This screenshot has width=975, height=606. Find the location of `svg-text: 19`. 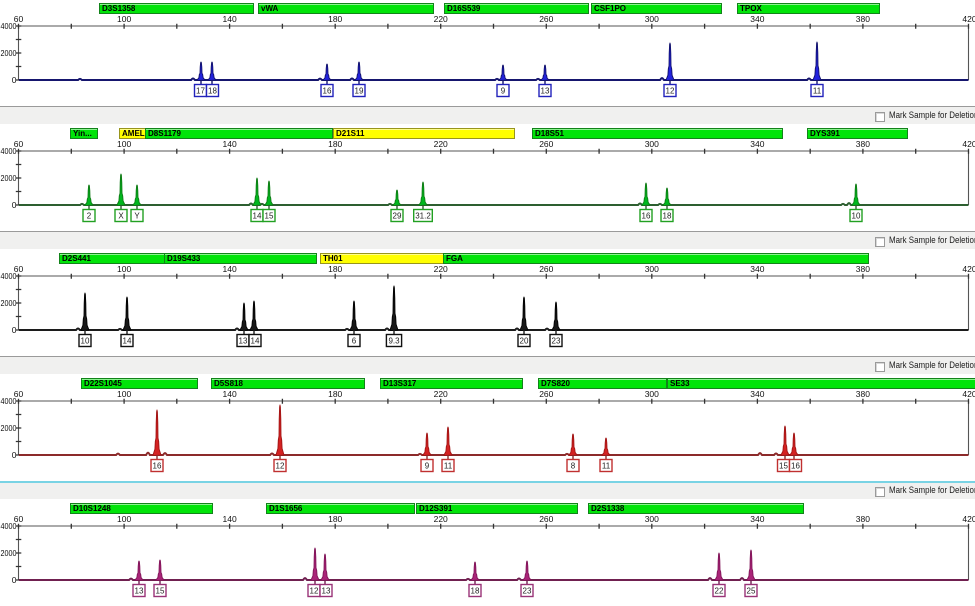

svg-text: 19 is located at coordinates (359, 91).